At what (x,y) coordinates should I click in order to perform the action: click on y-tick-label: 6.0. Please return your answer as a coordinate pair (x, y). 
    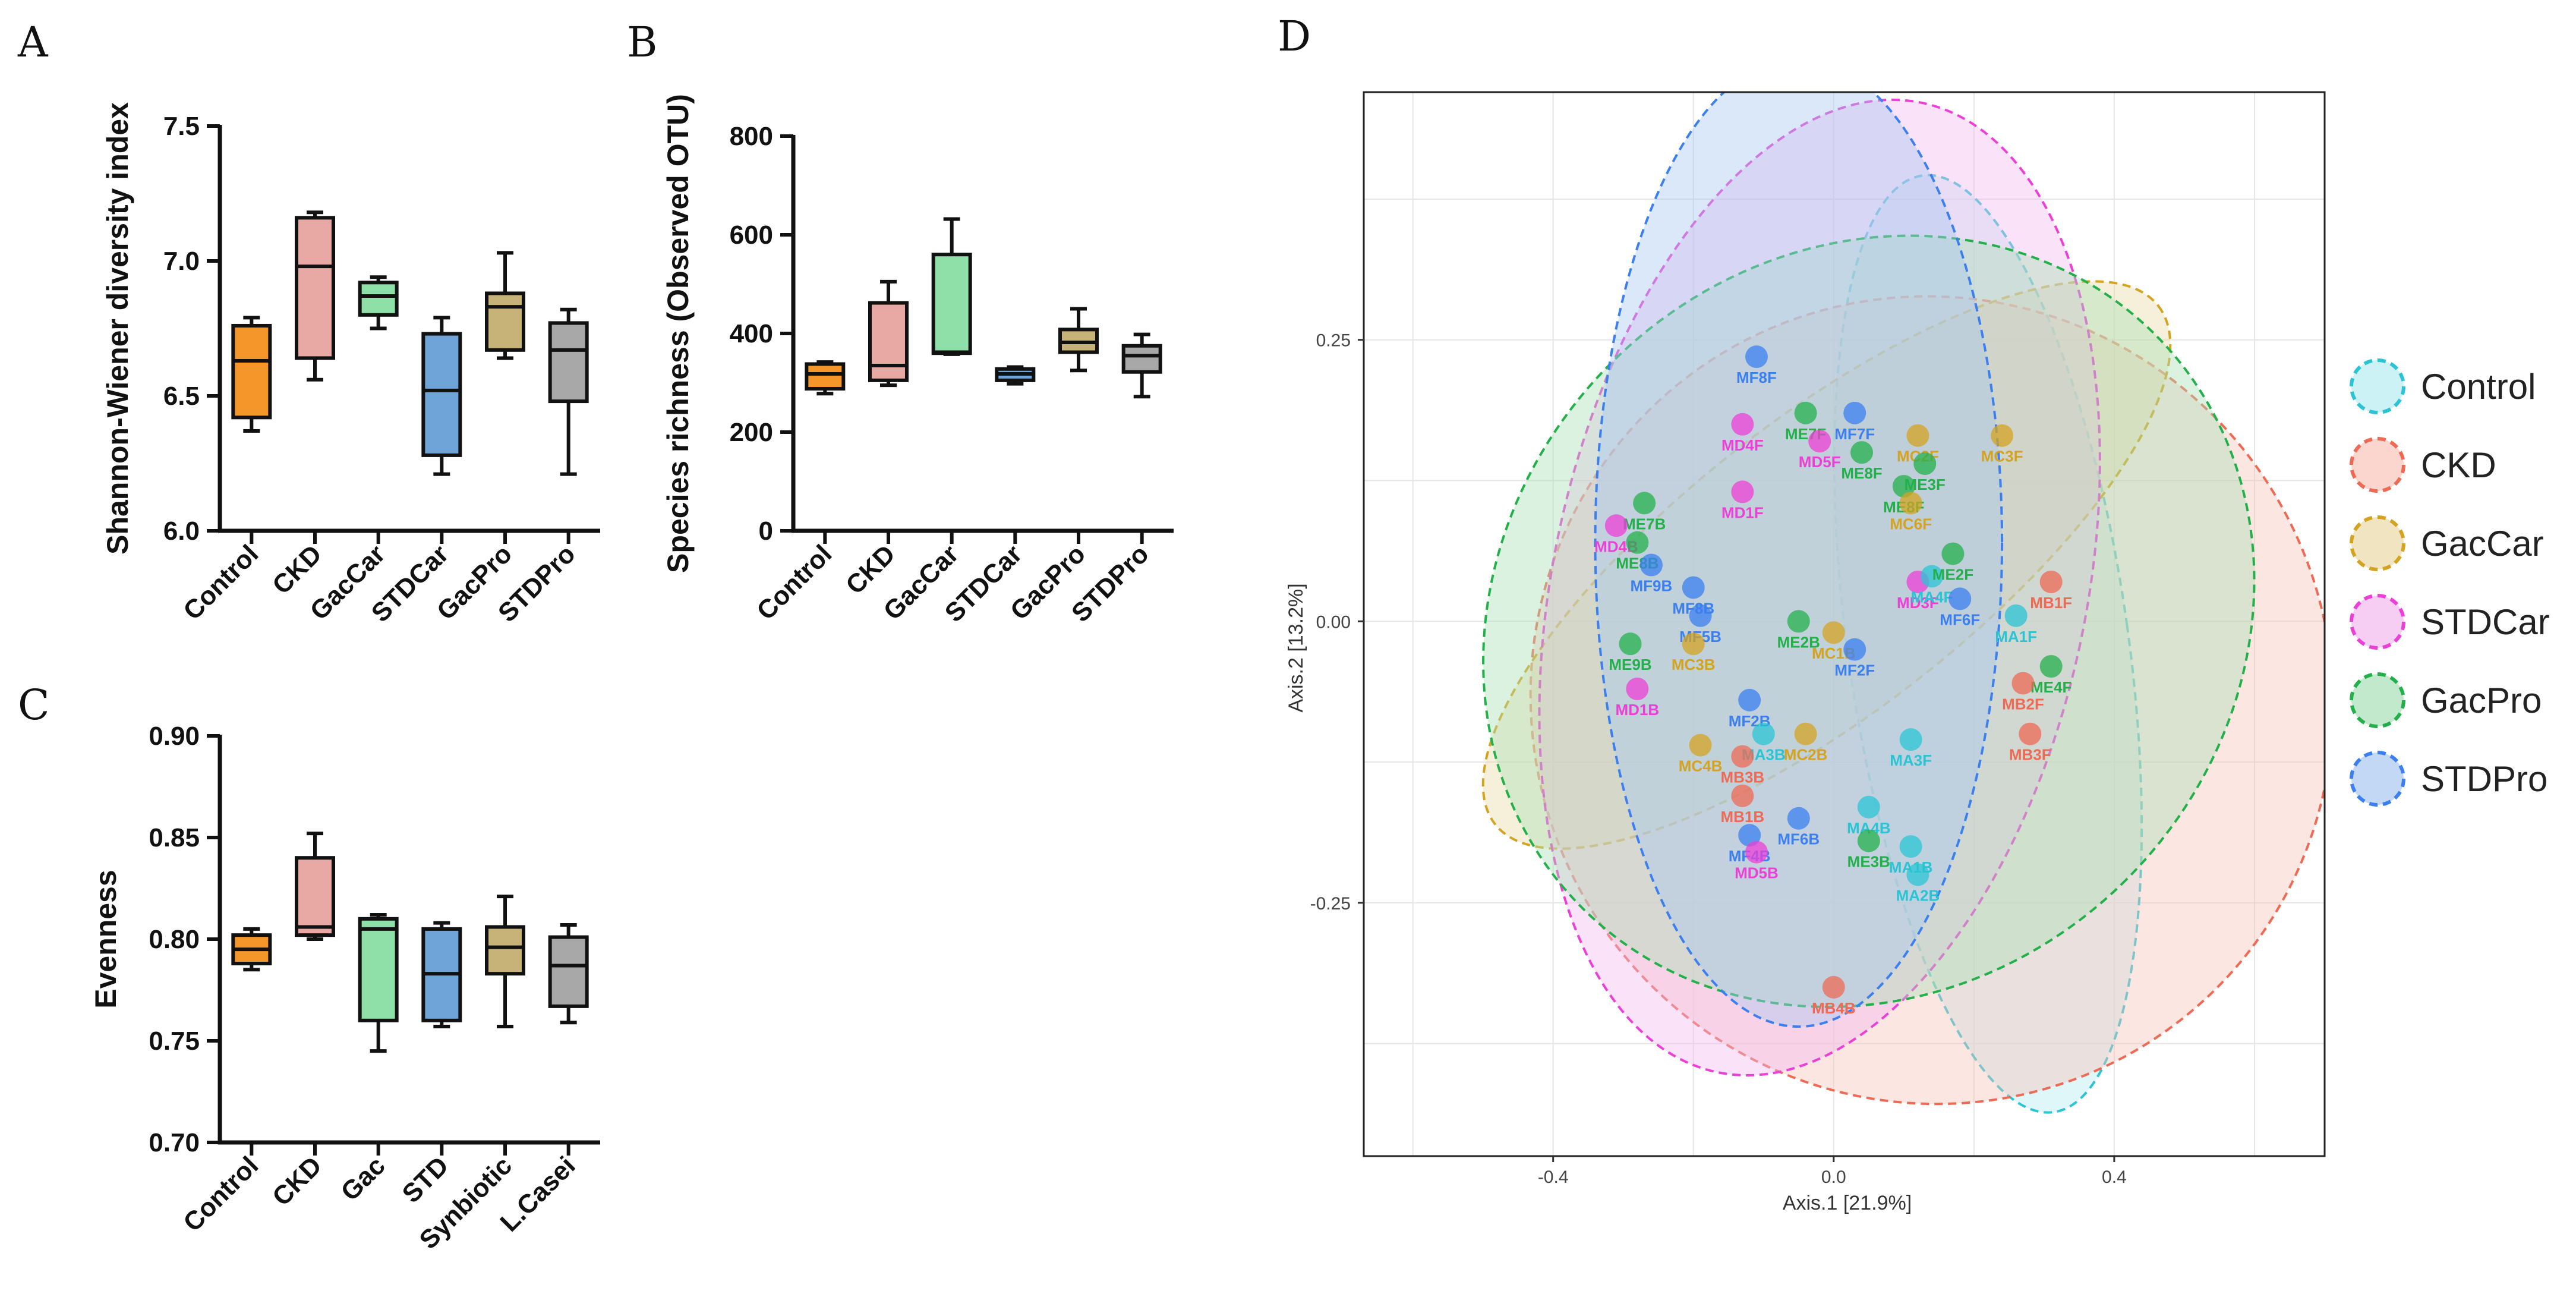
    Looking at the image, I should click on (182, 531).